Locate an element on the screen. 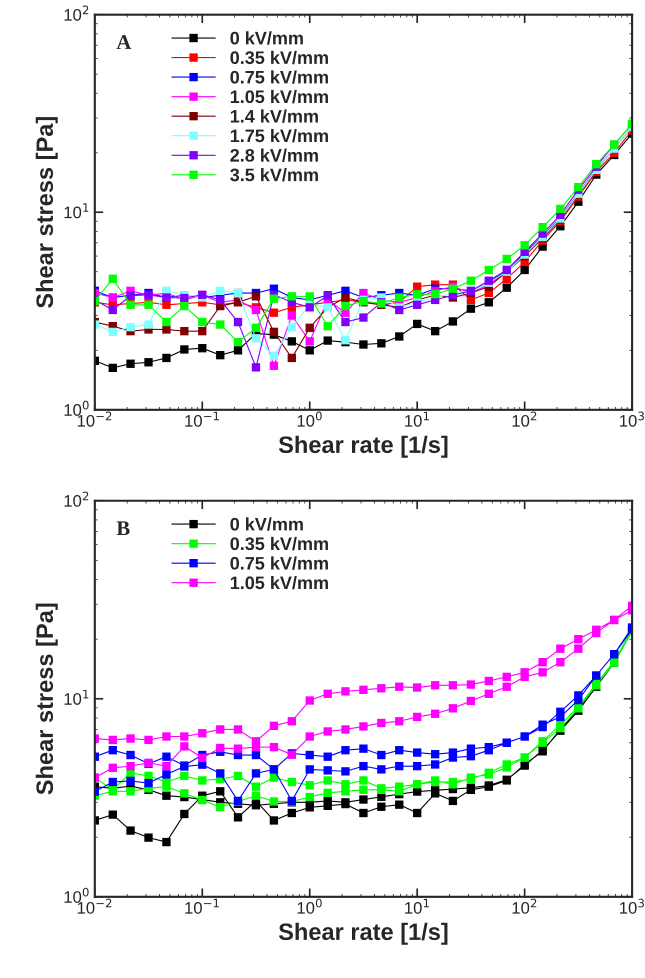 Image resolution: width=645 pixels, height=978 pixels. legend-label: 2.8 kV/mm is located at coordinates (274, 155).